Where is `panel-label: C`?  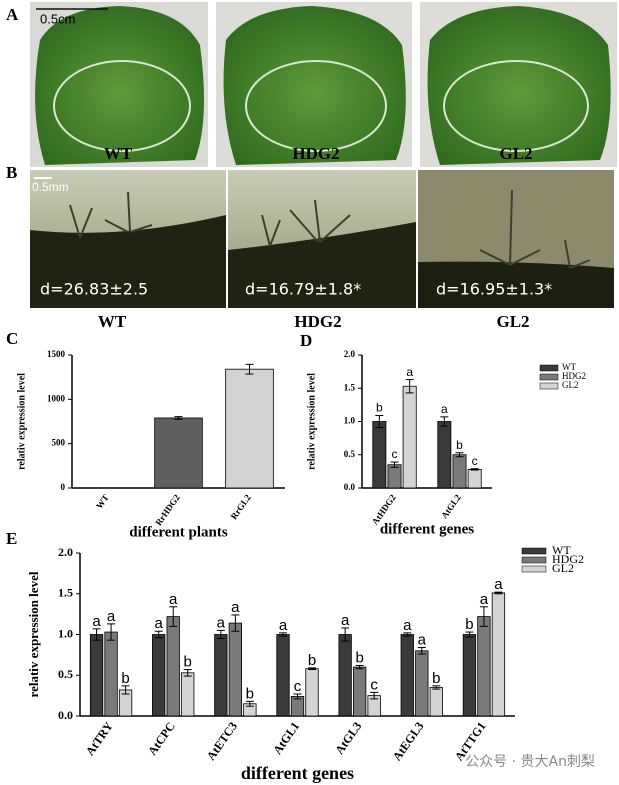
panel-label: C is located at coordinates (12, 338).